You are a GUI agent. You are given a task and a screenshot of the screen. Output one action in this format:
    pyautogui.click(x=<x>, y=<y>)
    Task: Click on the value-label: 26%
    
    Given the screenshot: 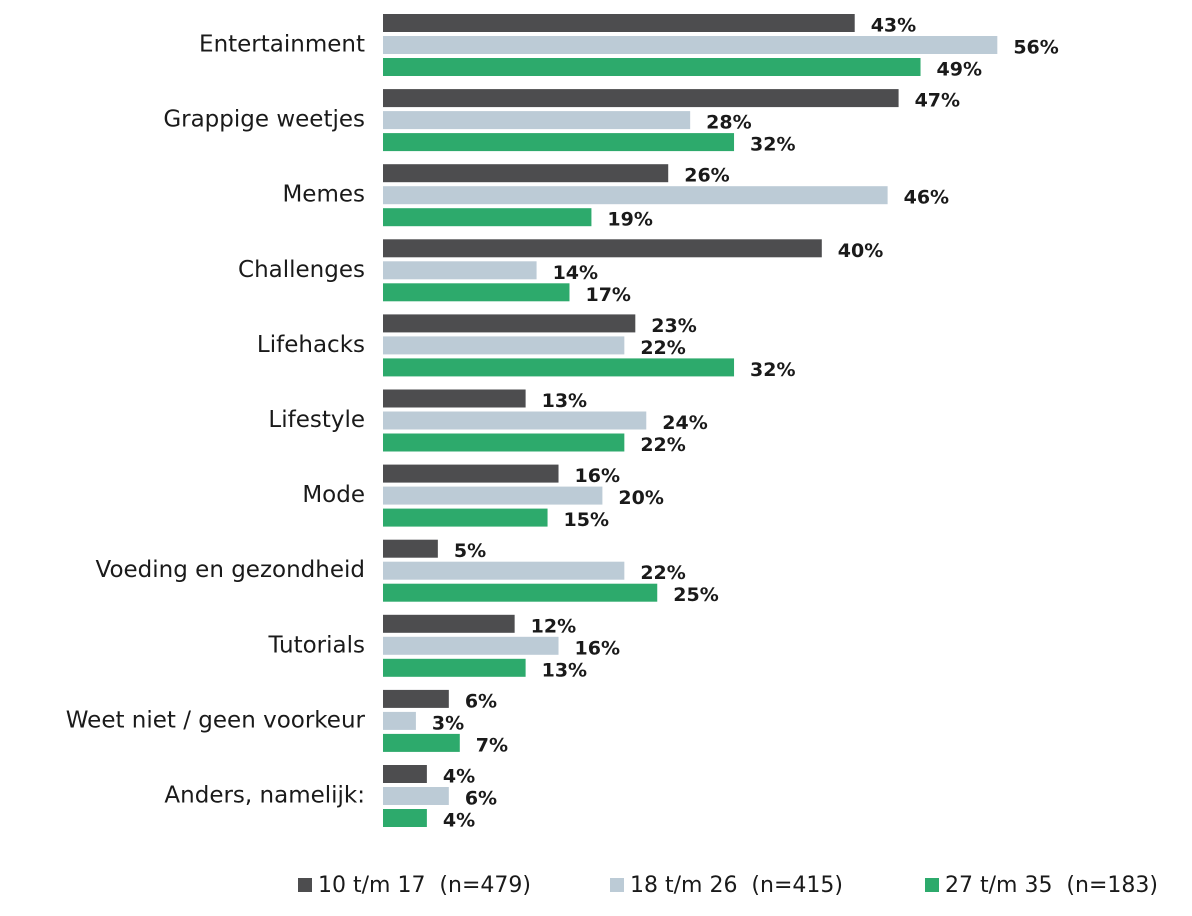 What is the action you would take?
    pyautogui.click(x=706, y=176)
    